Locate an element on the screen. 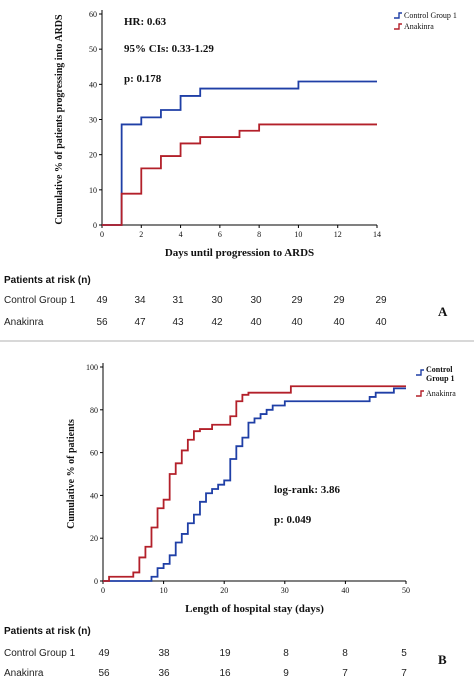  x-axis-title: Days until progression to ARDS is located at coordinates (239, 253).